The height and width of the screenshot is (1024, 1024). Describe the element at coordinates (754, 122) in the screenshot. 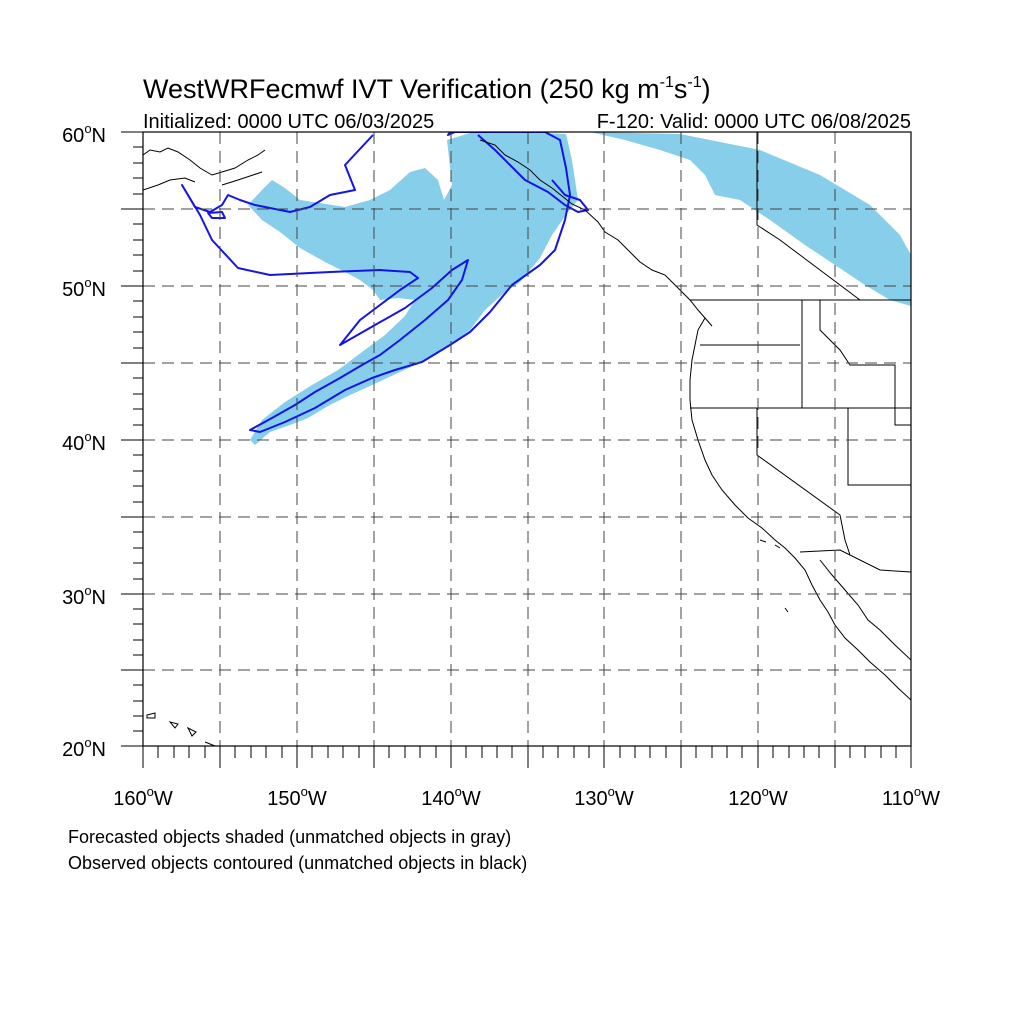

I see `valid-time: F-120: Valid: 0000 UTC 06/08/2025` at that location.